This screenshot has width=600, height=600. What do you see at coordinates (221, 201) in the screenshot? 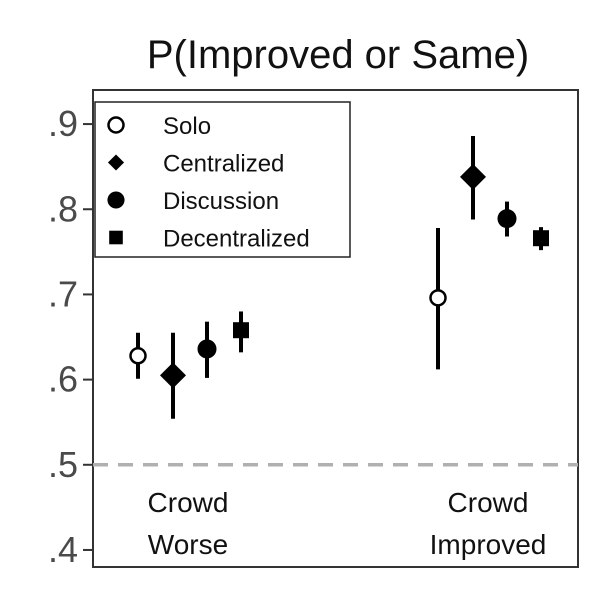
I see `legend-label-discussion: Discussion` at bounding box center [221, 201].